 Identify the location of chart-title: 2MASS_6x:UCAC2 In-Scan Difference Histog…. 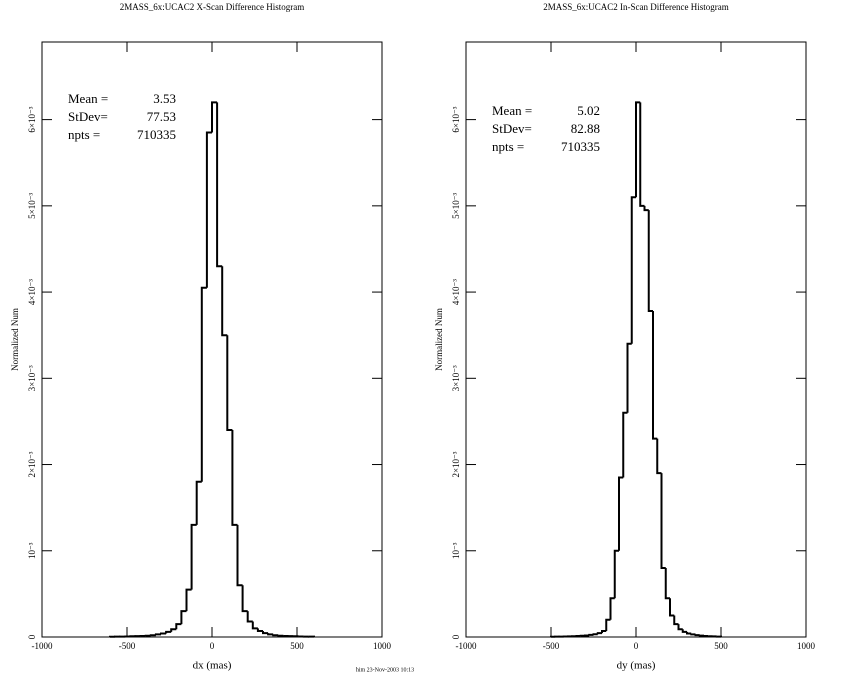
(636, 7).